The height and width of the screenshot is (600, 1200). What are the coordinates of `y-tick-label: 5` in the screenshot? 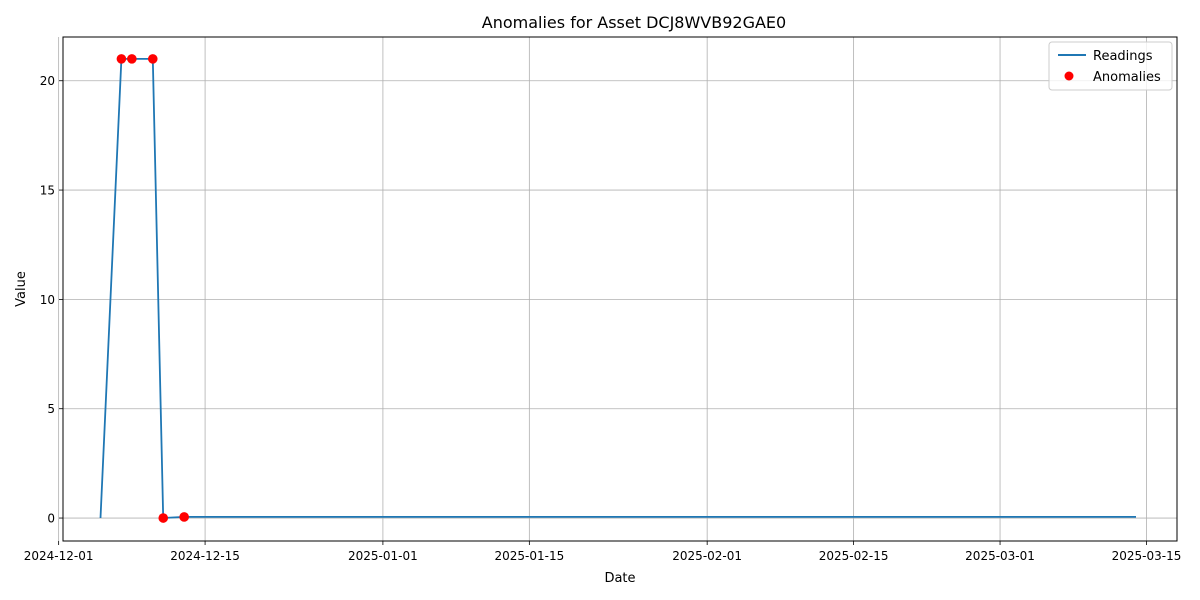 It's located at (51, 409).